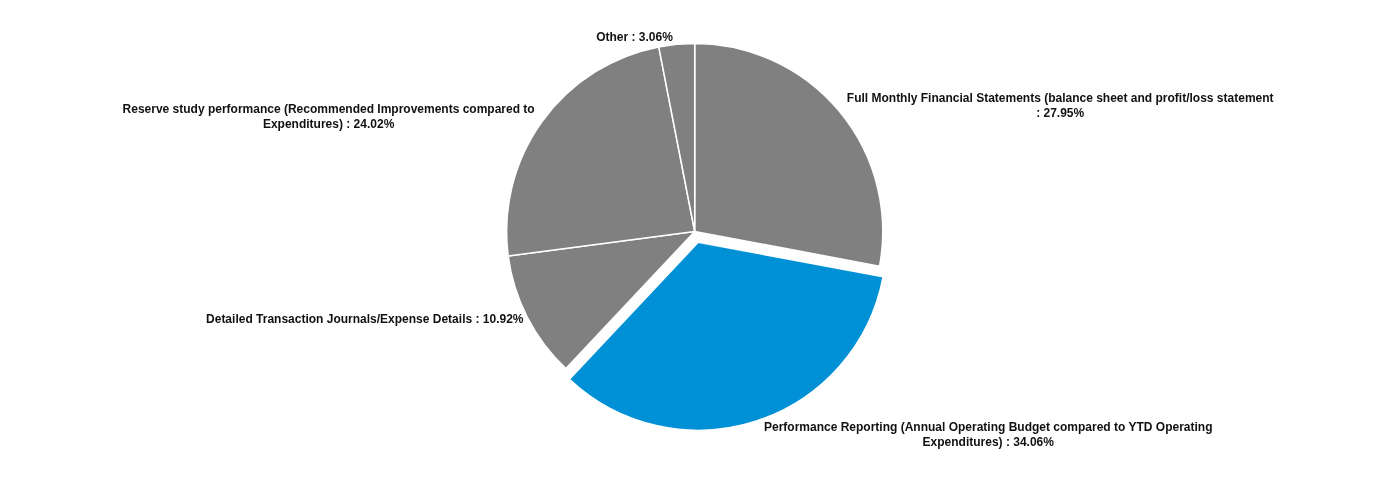 The image size is (1396, 477). What do you see at coordinates (365, 318) in the screenshot?
I see `slice-label: Detailed Transaction Journals/Expense Details : 10.92%` at bounding box center [365, 318].